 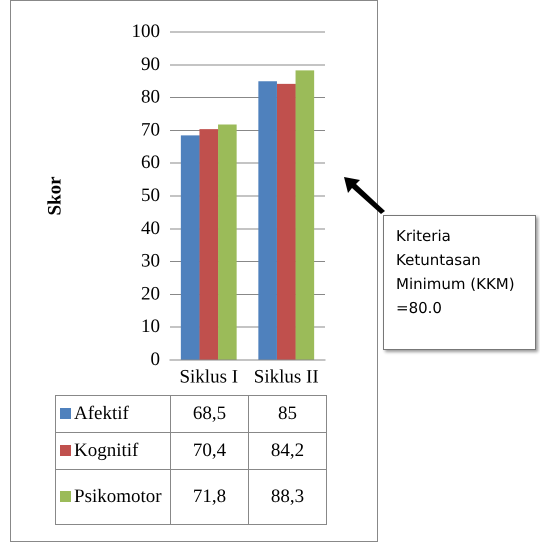 I want to click on data-label: 68,5, so click(x=209, y=414).